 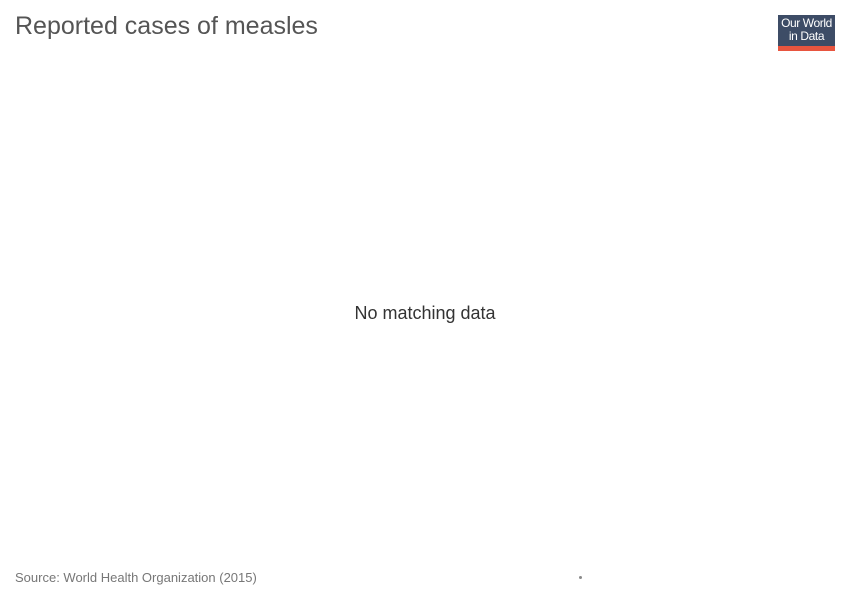 I want to click on source-note: Source: World Health Organization (2015), so click(x=136, y=577).